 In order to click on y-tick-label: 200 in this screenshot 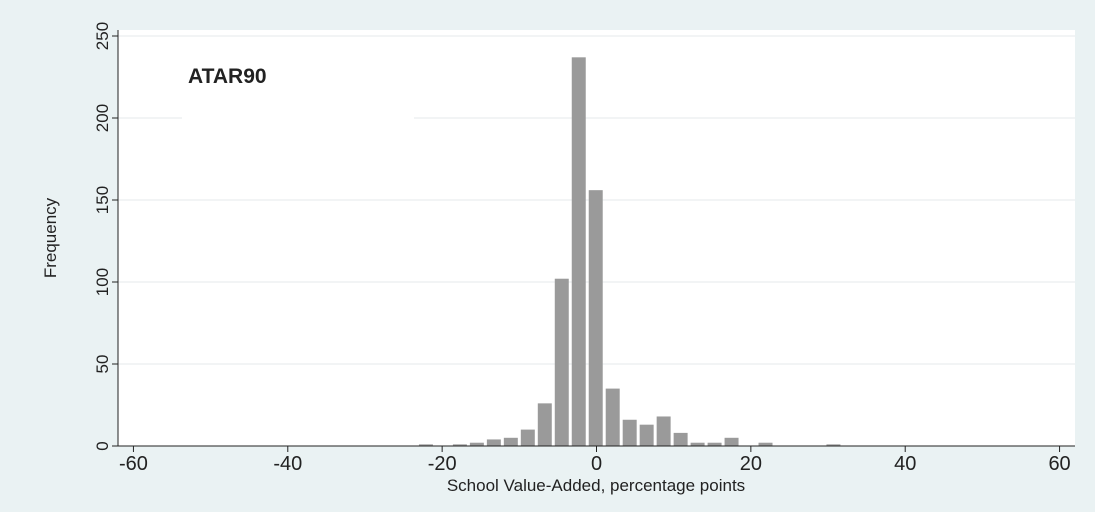, I will do `click(102, 118)`.